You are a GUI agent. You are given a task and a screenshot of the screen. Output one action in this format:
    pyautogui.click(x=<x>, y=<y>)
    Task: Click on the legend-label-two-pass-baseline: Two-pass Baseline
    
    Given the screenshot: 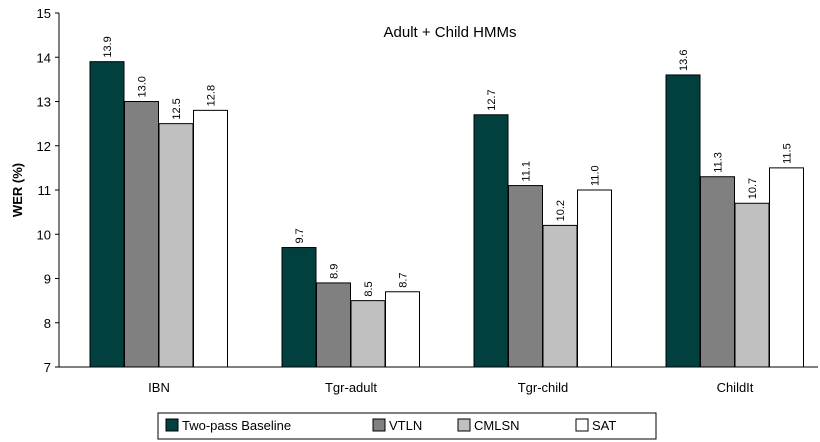 What is the action you would take?
    pyautogui.click(x=236, y=425)
    